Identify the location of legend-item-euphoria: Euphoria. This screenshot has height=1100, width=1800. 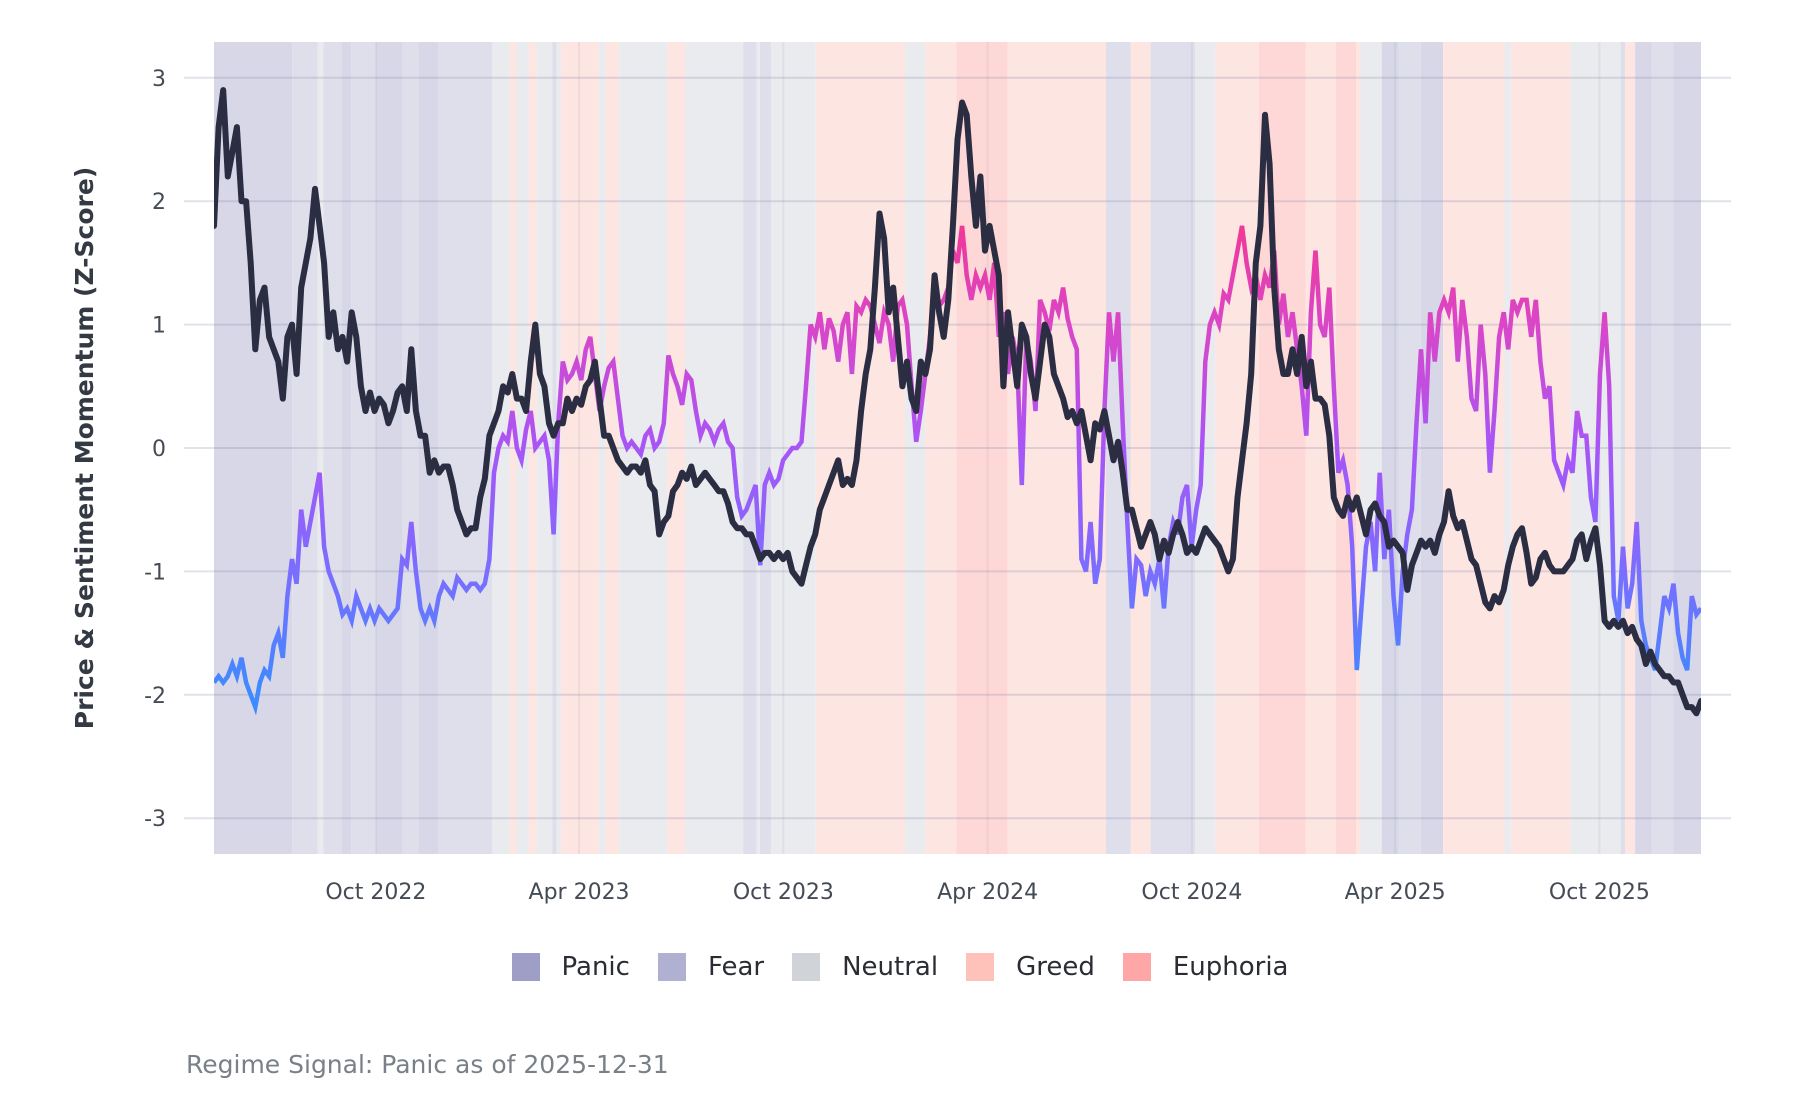
(1205, 967).